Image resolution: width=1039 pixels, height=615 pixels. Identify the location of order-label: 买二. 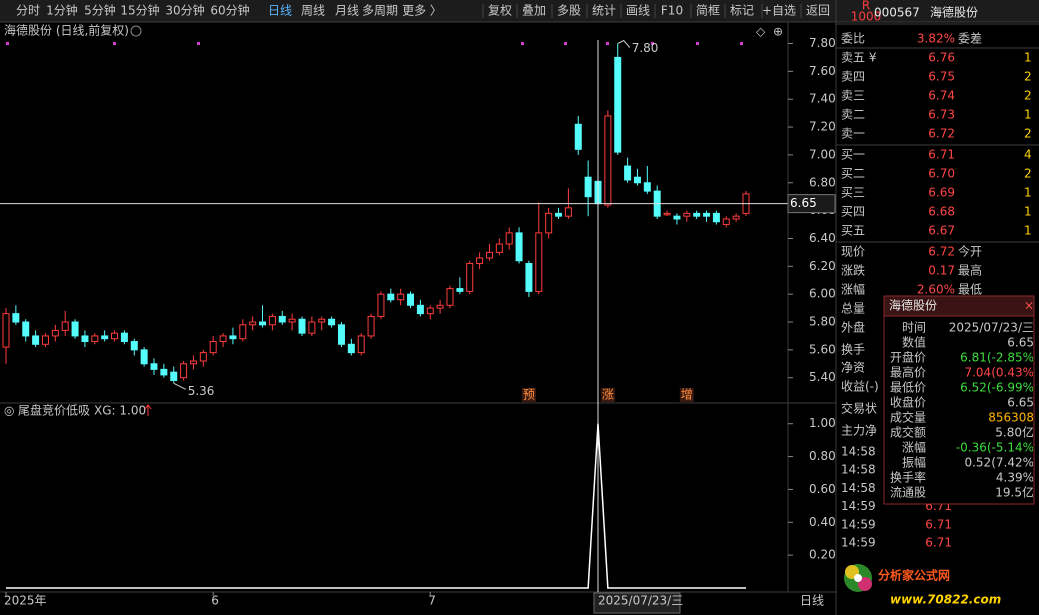
(853, 174).